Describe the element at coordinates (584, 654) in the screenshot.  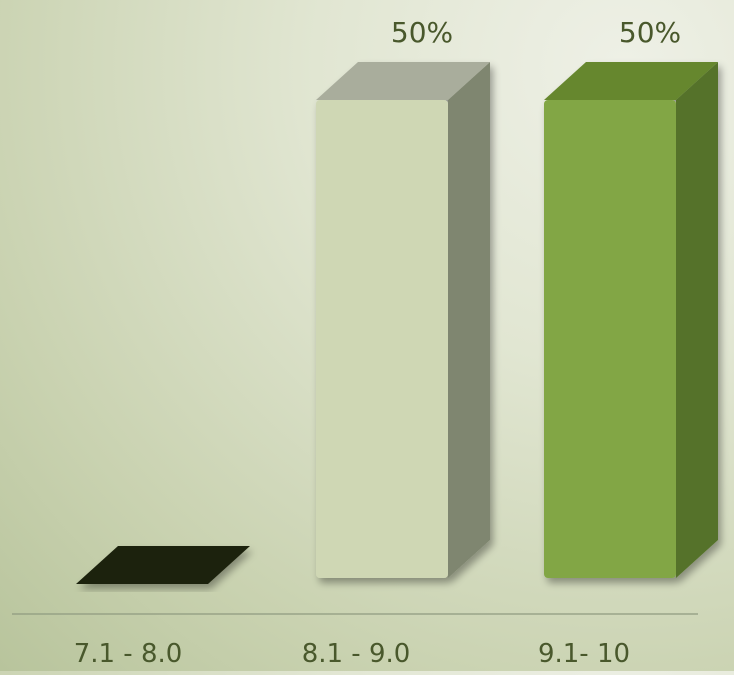
I see `x-tick-label: 9.1- 10` at that location.